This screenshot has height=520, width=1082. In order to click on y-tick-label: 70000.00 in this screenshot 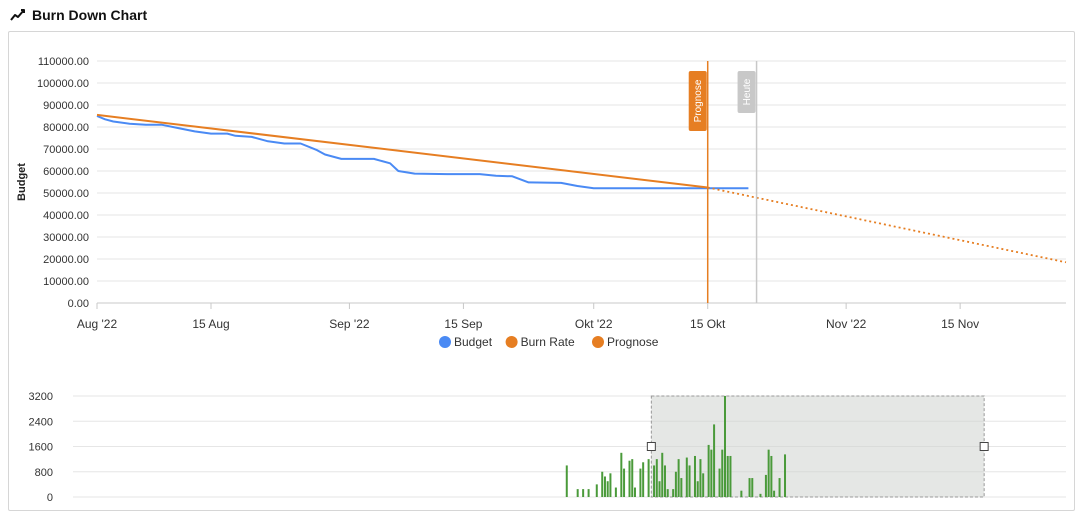, I will do `click(66, 150)`.